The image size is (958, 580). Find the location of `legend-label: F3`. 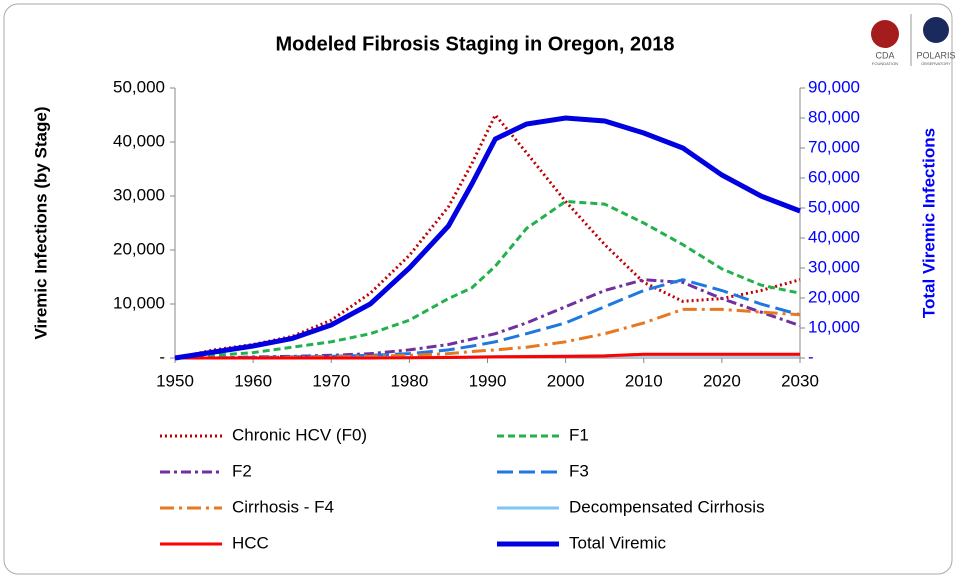

legend-label: F3 is located at coordinates (579, 470).